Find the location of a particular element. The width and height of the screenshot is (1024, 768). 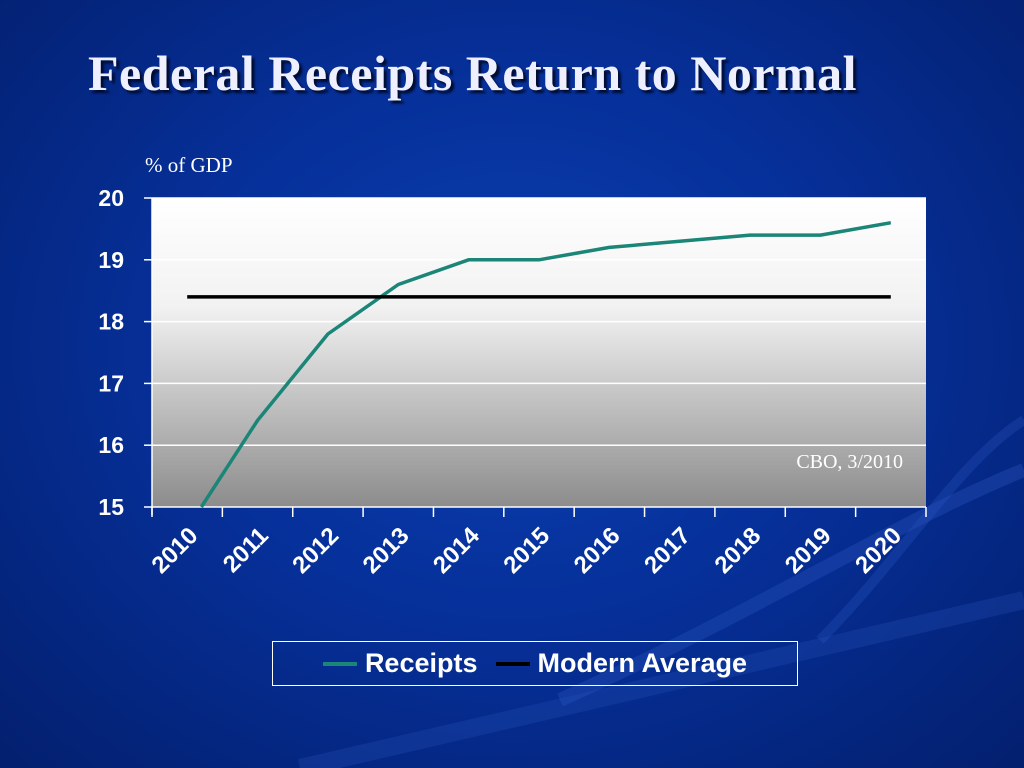

y-axis-label: % of GDP is located at coordinates (189, 165).